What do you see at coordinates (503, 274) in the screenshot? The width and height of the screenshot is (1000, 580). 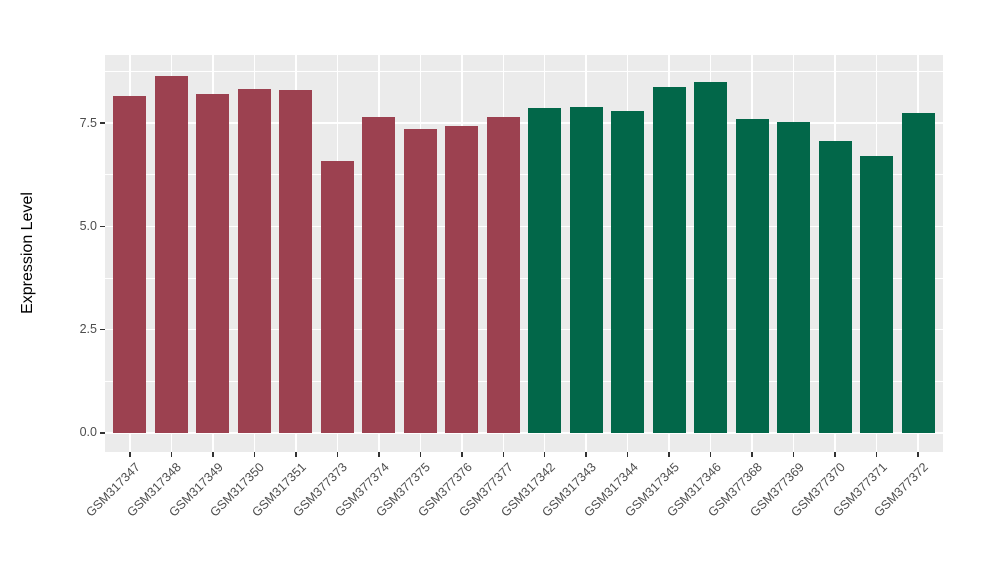 I see `bar-GSM377377` at bounding box center [503, 274].